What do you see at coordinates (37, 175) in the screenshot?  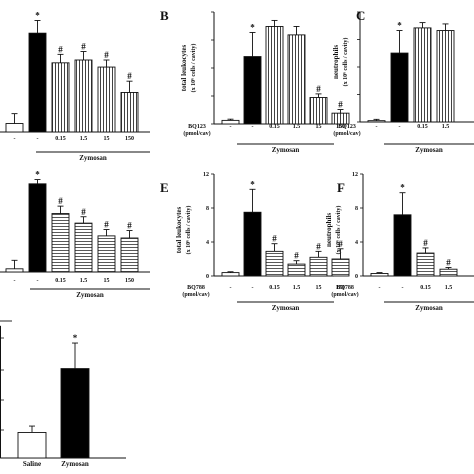 I see `sig-marker-d-1: *` at bounding box center [37, 175].